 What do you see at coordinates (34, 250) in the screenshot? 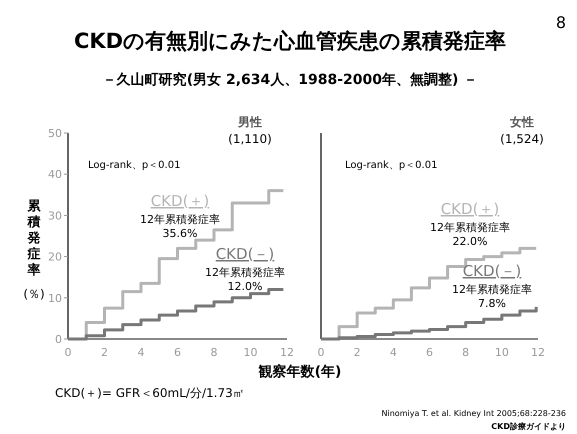
I see `y-axis-title: 累積発症率 (％)` at bounding box center [34, 250].